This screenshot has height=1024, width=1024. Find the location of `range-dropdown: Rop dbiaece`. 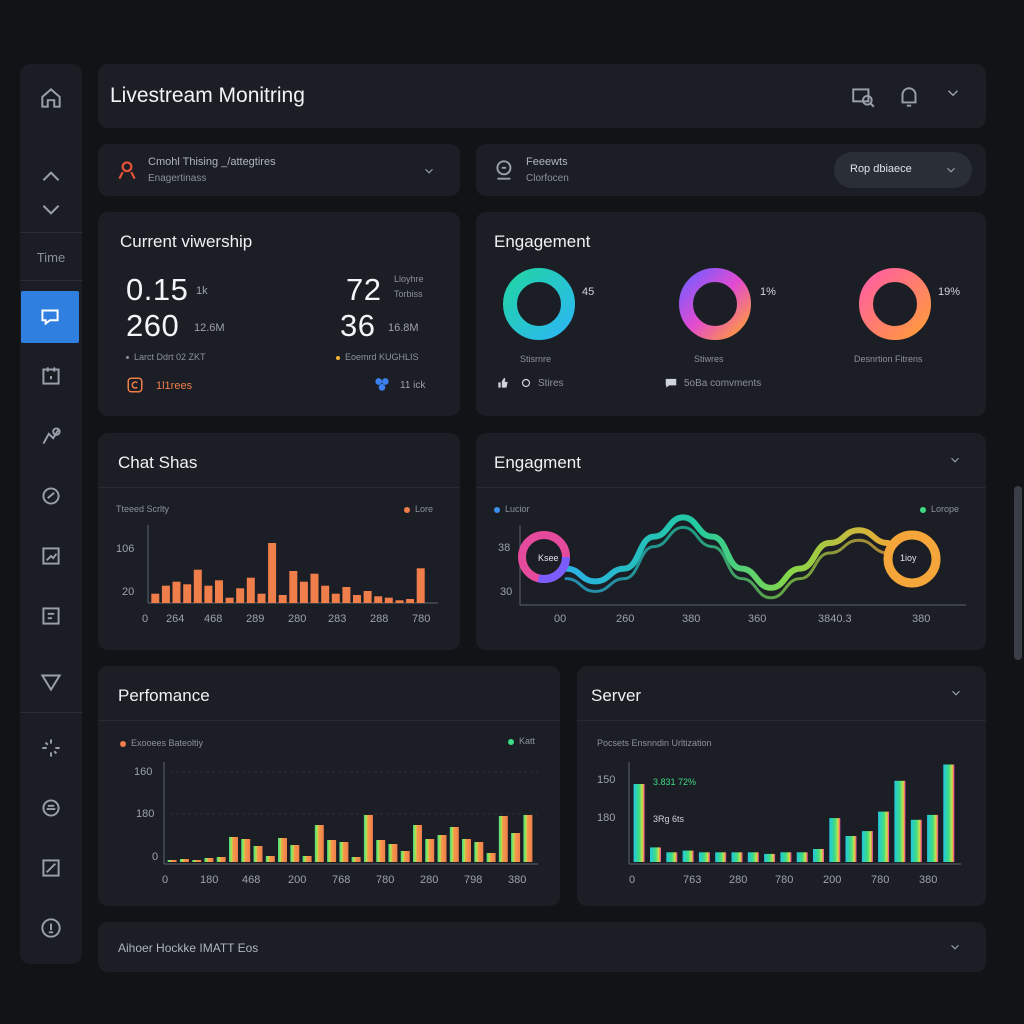

range-dropdown: Rop dbiaece is located at coordinates (903, 170).